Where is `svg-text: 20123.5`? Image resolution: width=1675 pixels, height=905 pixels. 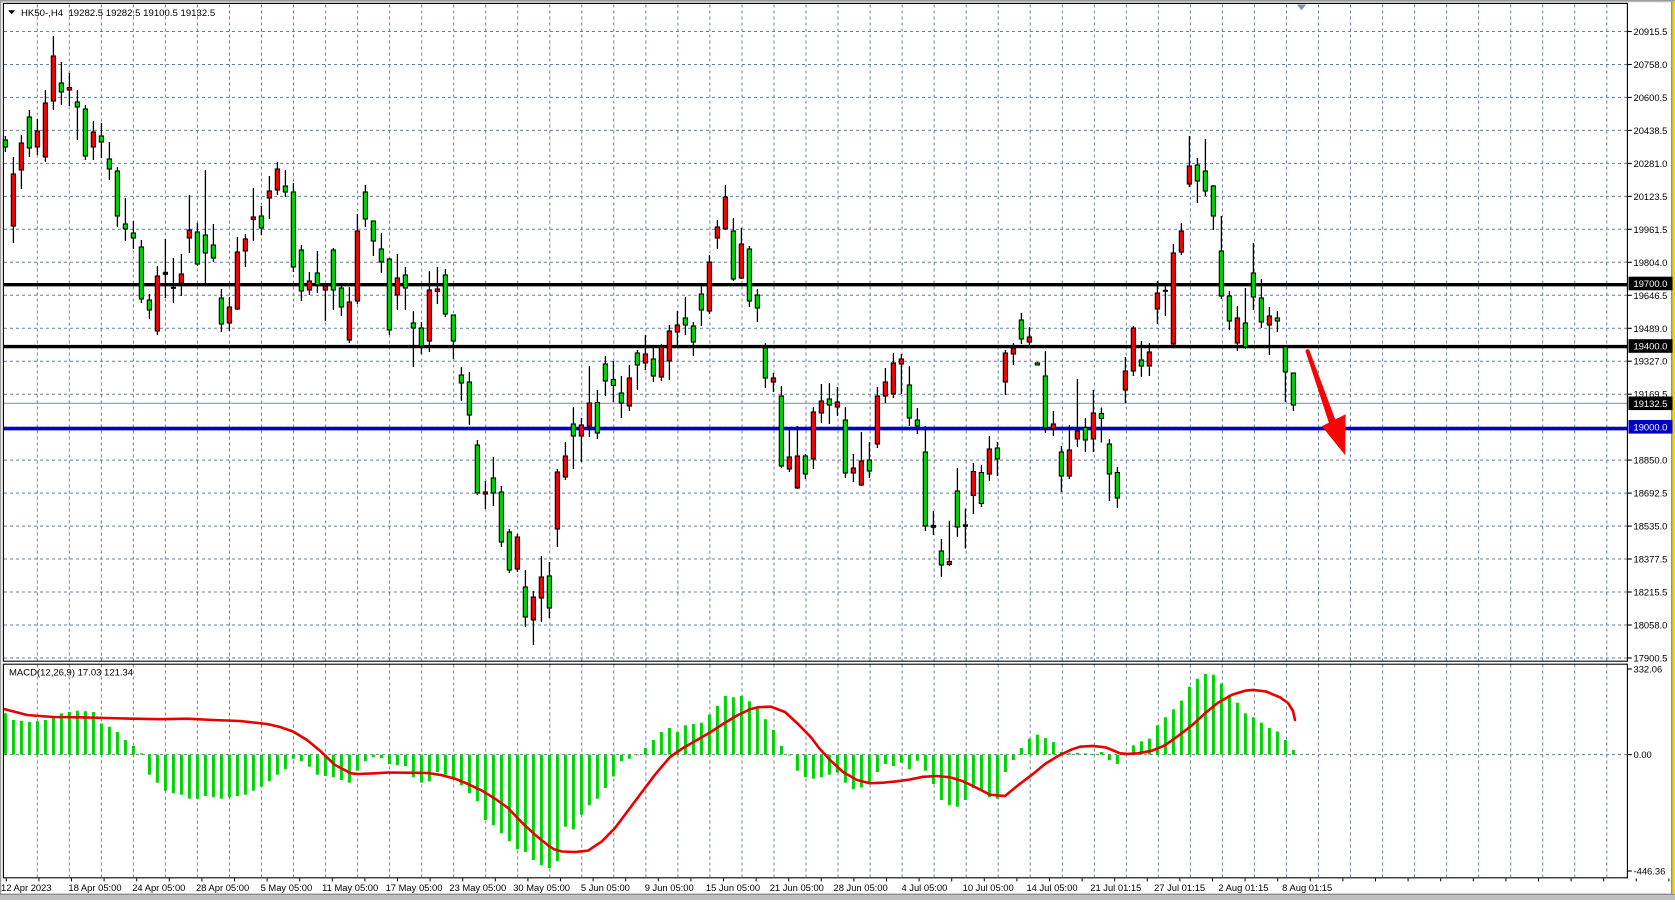
svg-text: 20123.5 is located at coordinates (1651, 196).